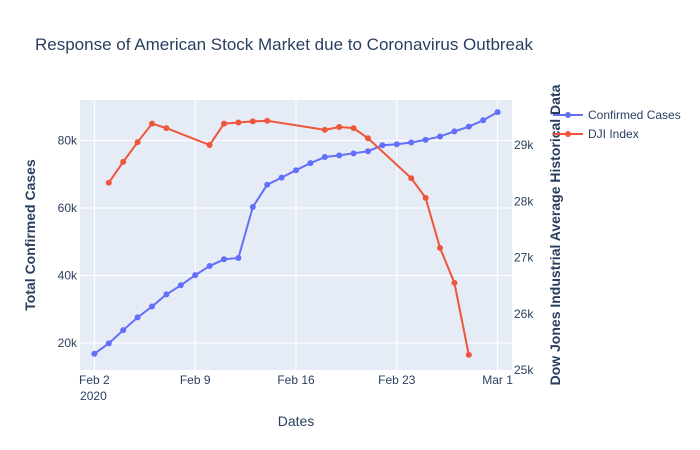 This screenshot has height=450, width=700. I want to click on x-tick-label: Feb 9, so click(195, 380).